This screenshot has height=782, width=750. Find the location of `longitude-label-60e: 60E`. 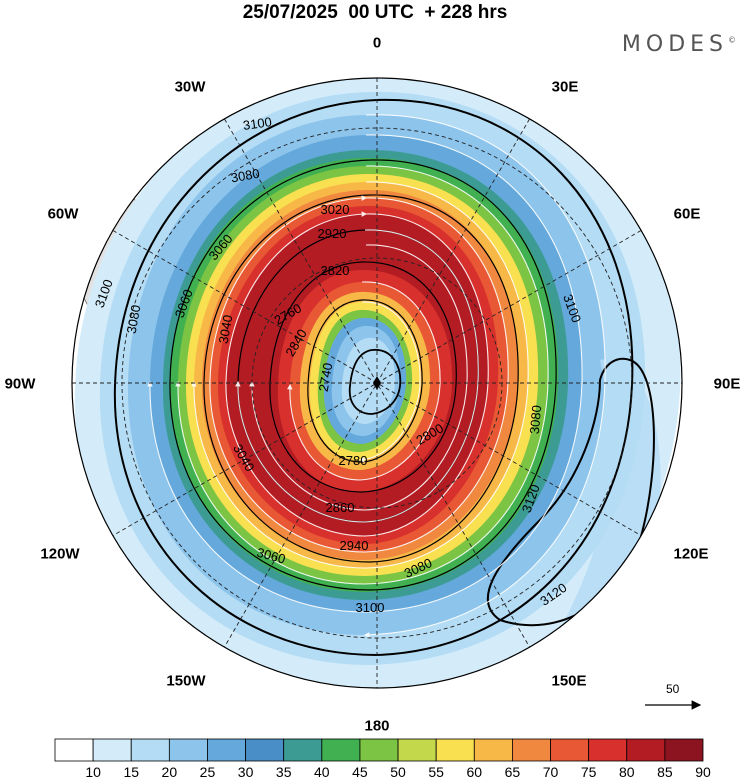

longitude-label-60e: 60E is located at coordinates (687, 214).